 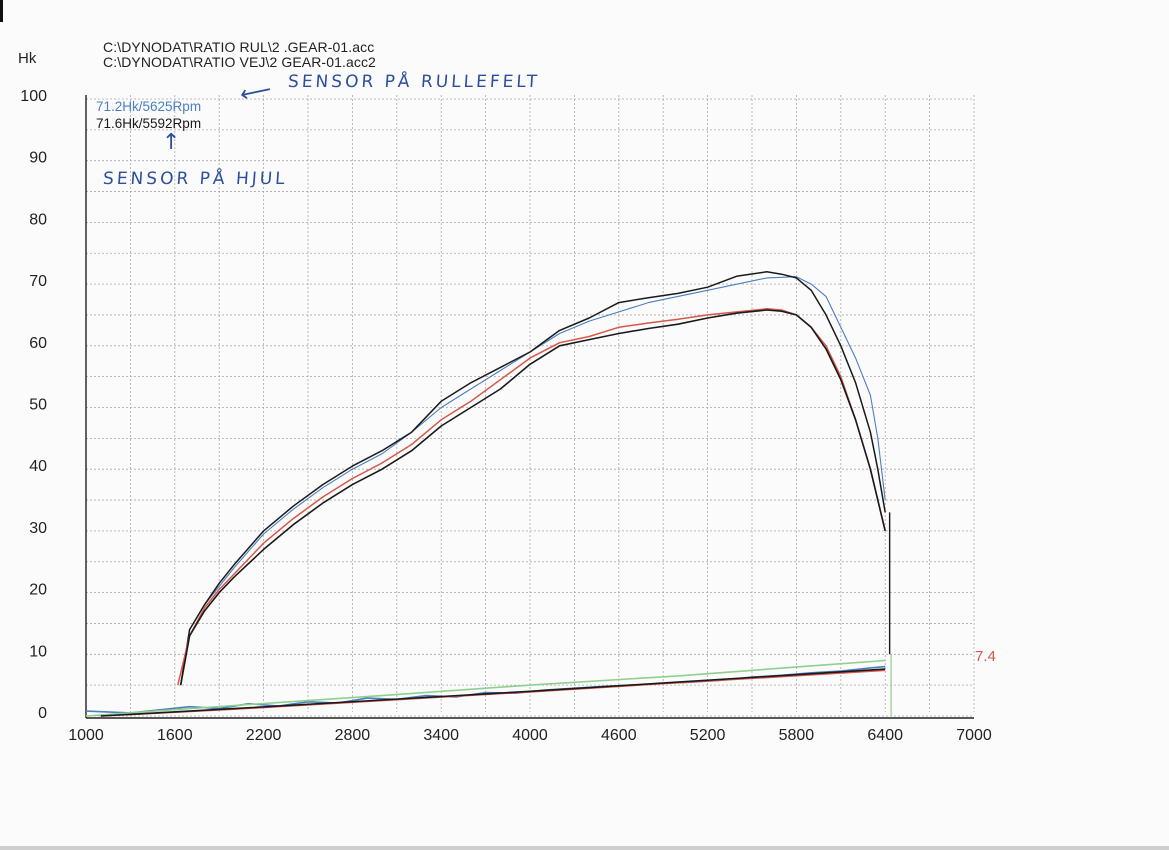 I want to click on x-tick-label: 7000, so click(x=974, y=735).